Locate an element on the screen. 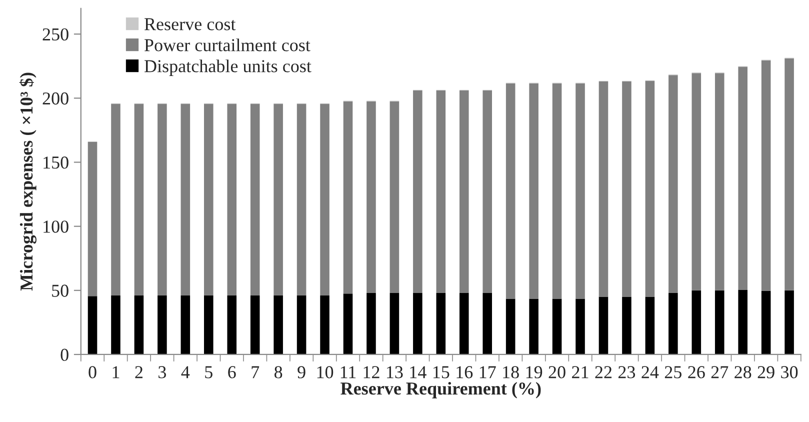 The height and width of the screenshot is (422, 809). x-tick-label: 19 is located at coordinates (534, 372).